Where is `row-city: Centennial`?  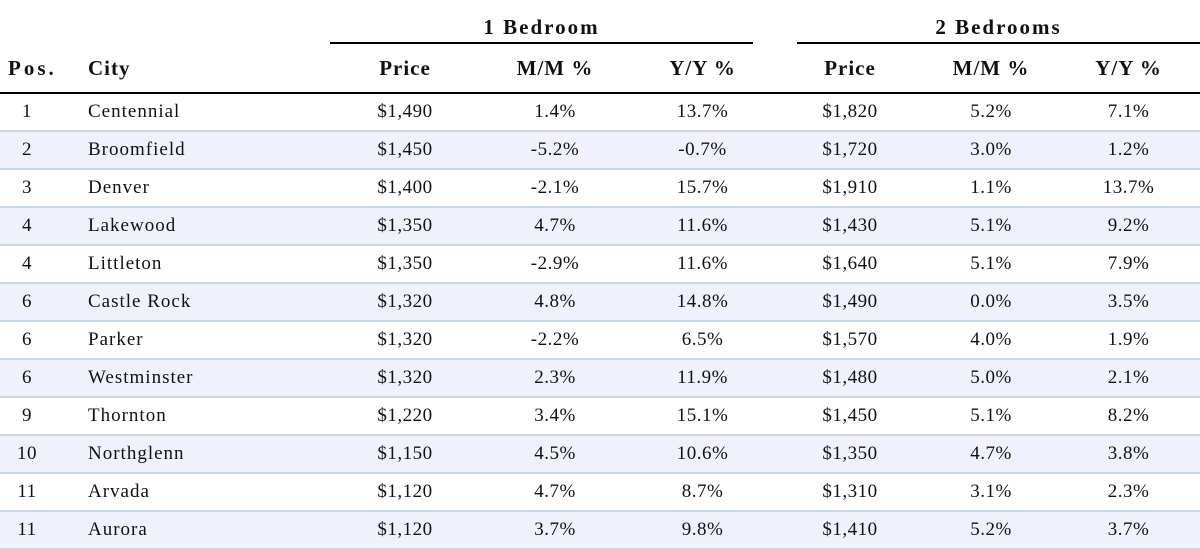 row-city: Centennial is located at coordinates (196, 112).